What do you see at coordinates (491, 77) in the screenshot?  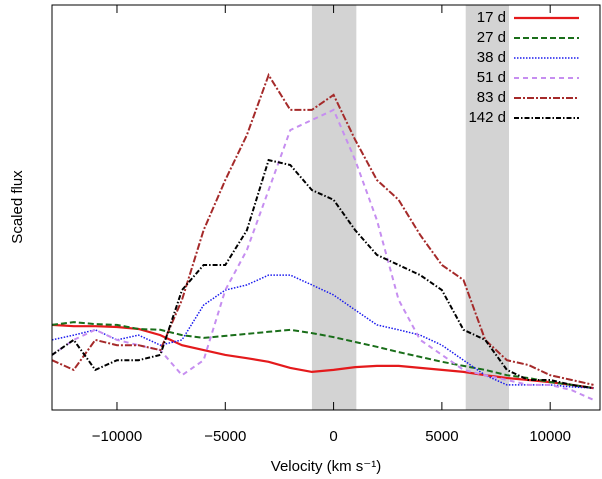 I see `legend-label: 51 d` at bounding box center [491, 77].